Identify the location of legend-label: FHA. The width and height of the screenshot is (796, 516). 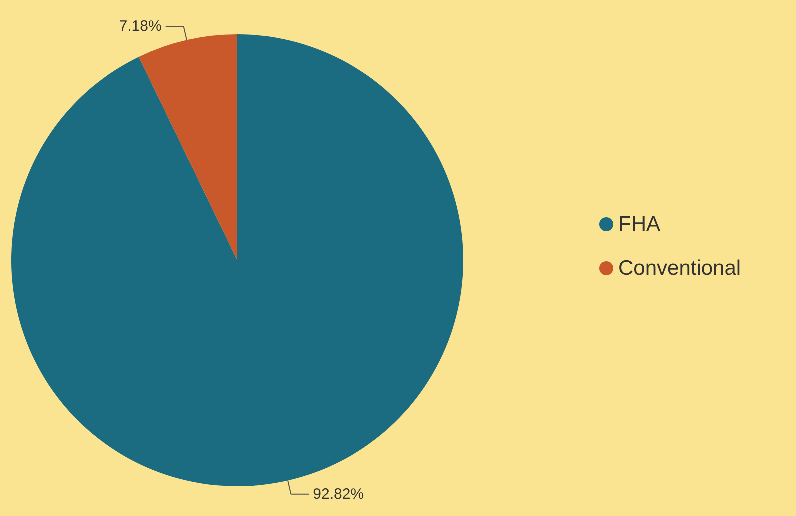
(639, 224).